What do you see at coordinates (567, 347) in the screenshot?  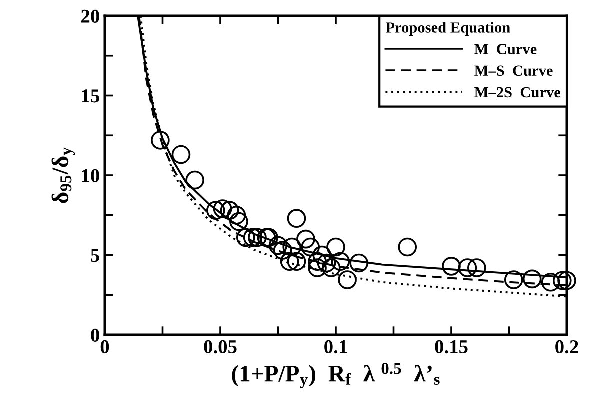 I see `x-tick-label: 0.2` at bounding box center [567, 347].